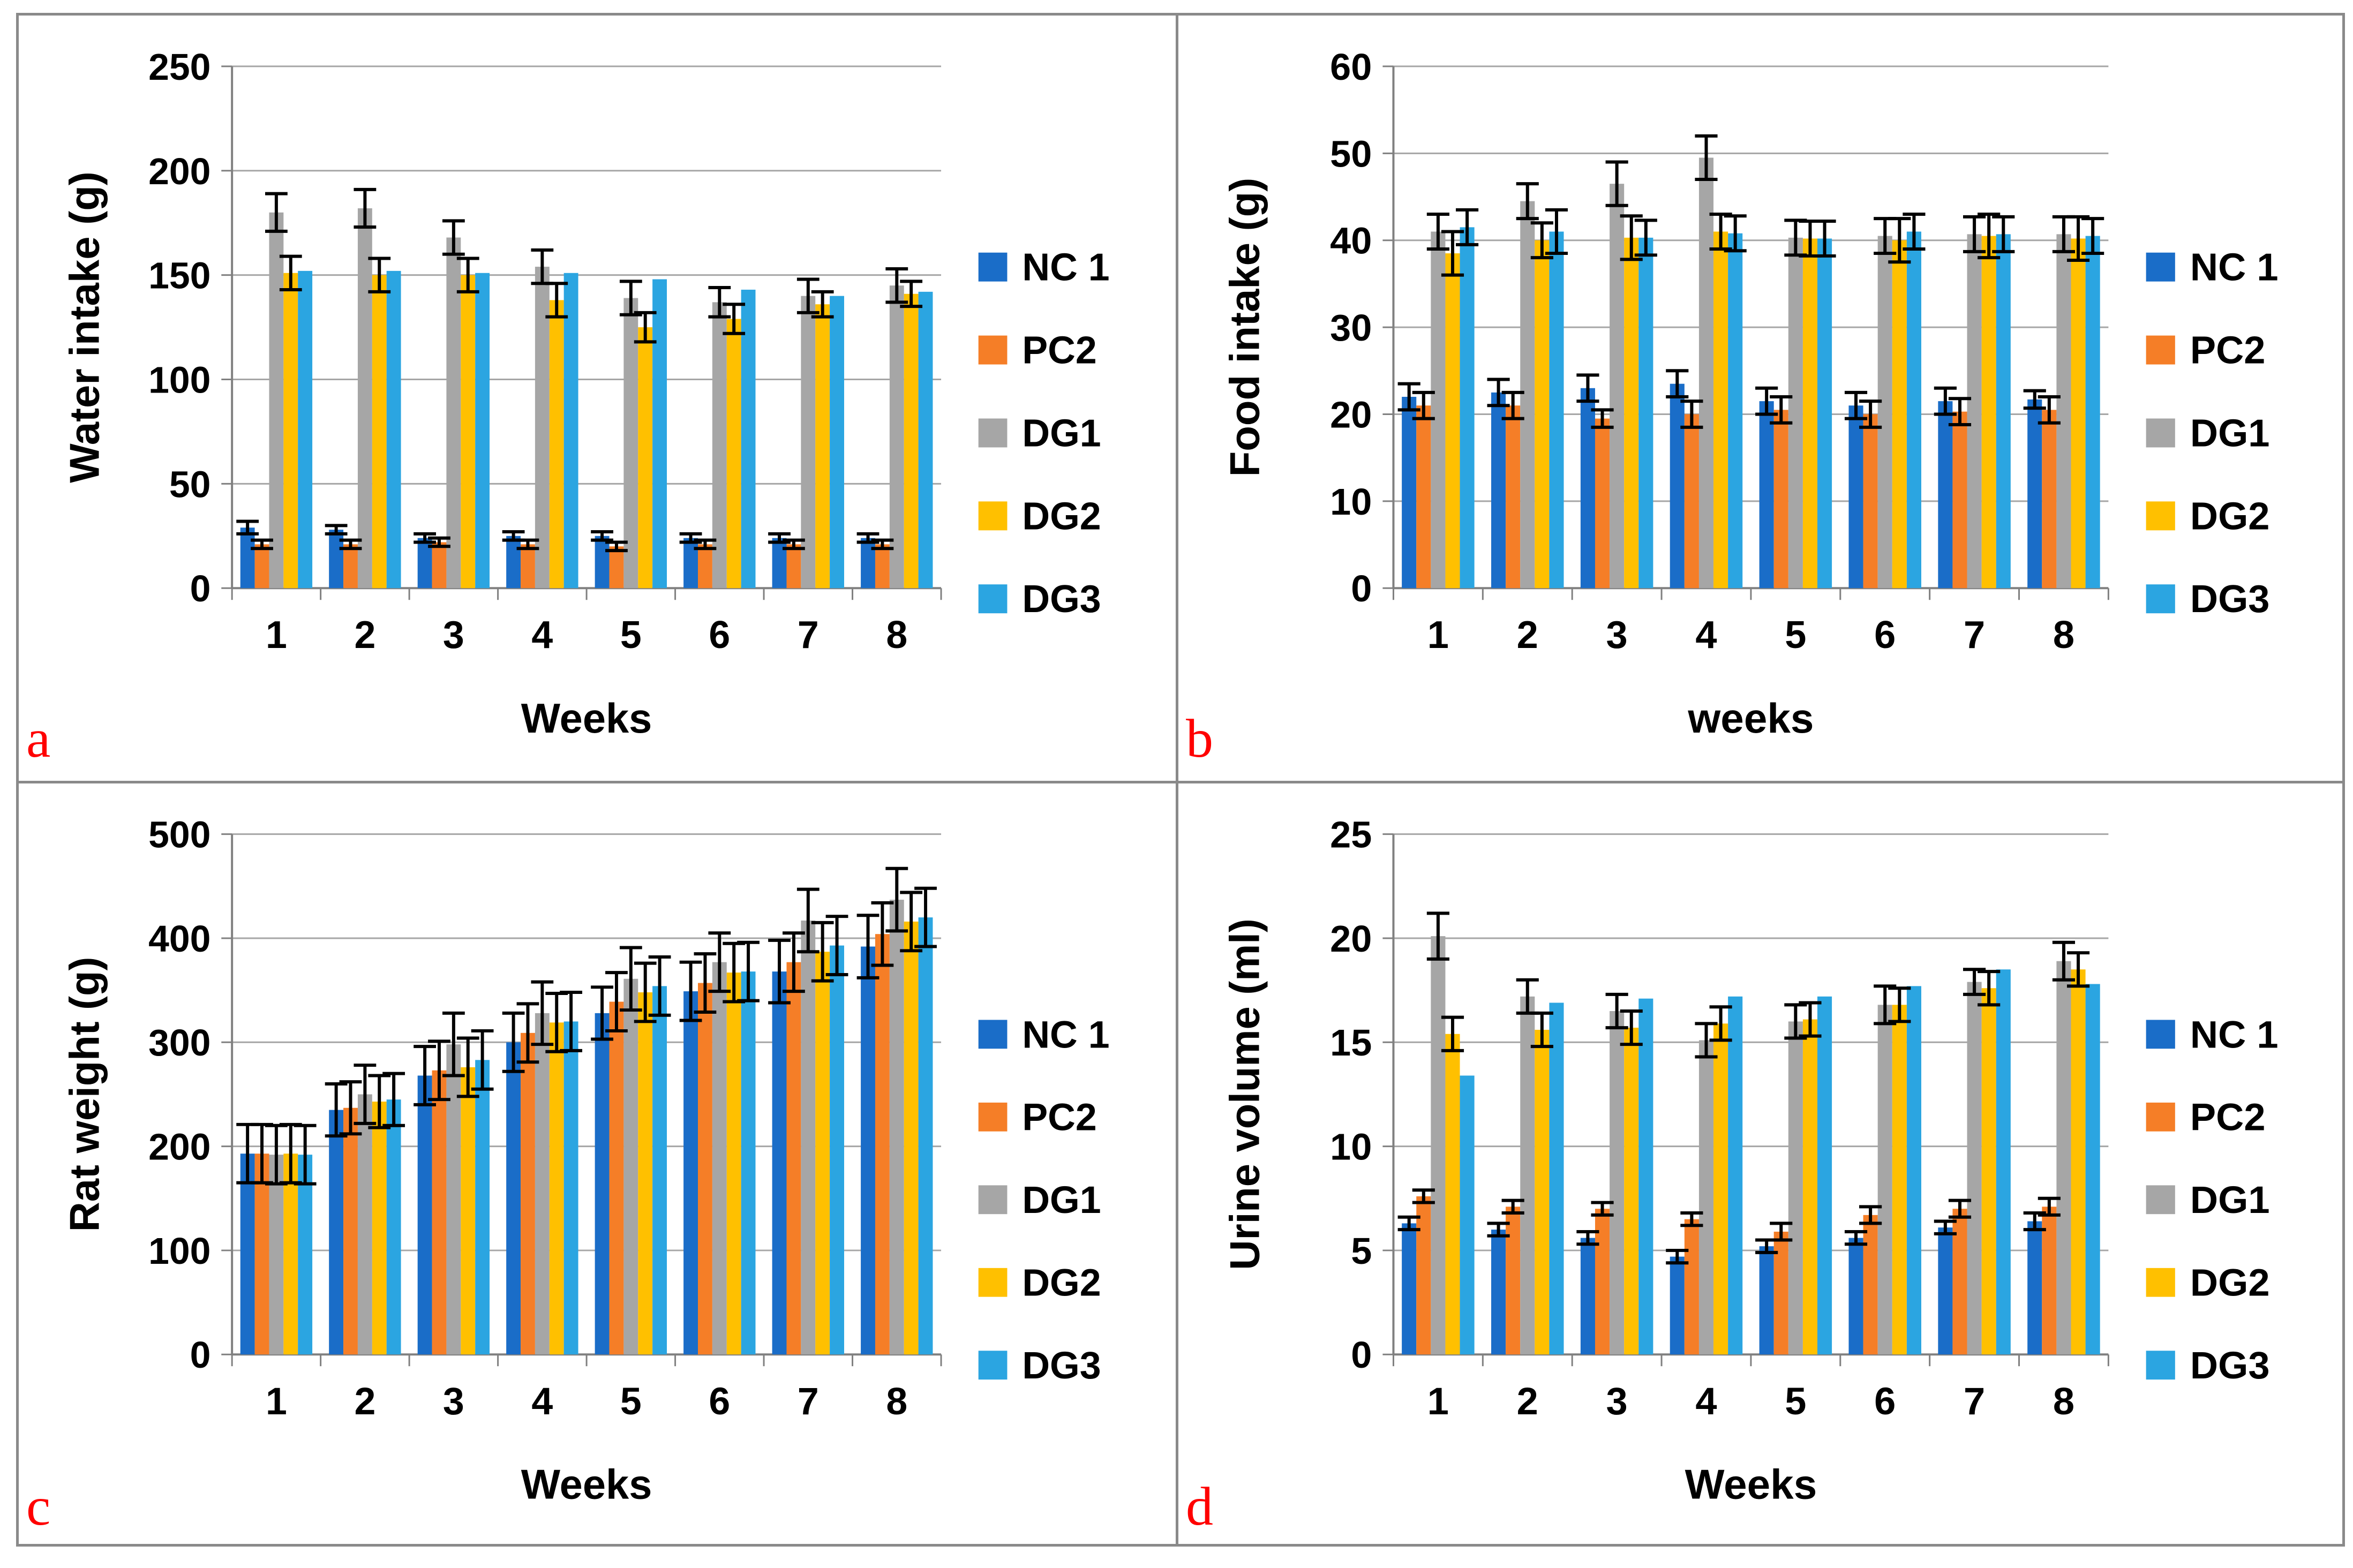 The image size is (2353, 1568). What do you see at coordinates (528, 566) in the screenshot?
I see `bar-PC2-week4` at bounding box center [528, 566].